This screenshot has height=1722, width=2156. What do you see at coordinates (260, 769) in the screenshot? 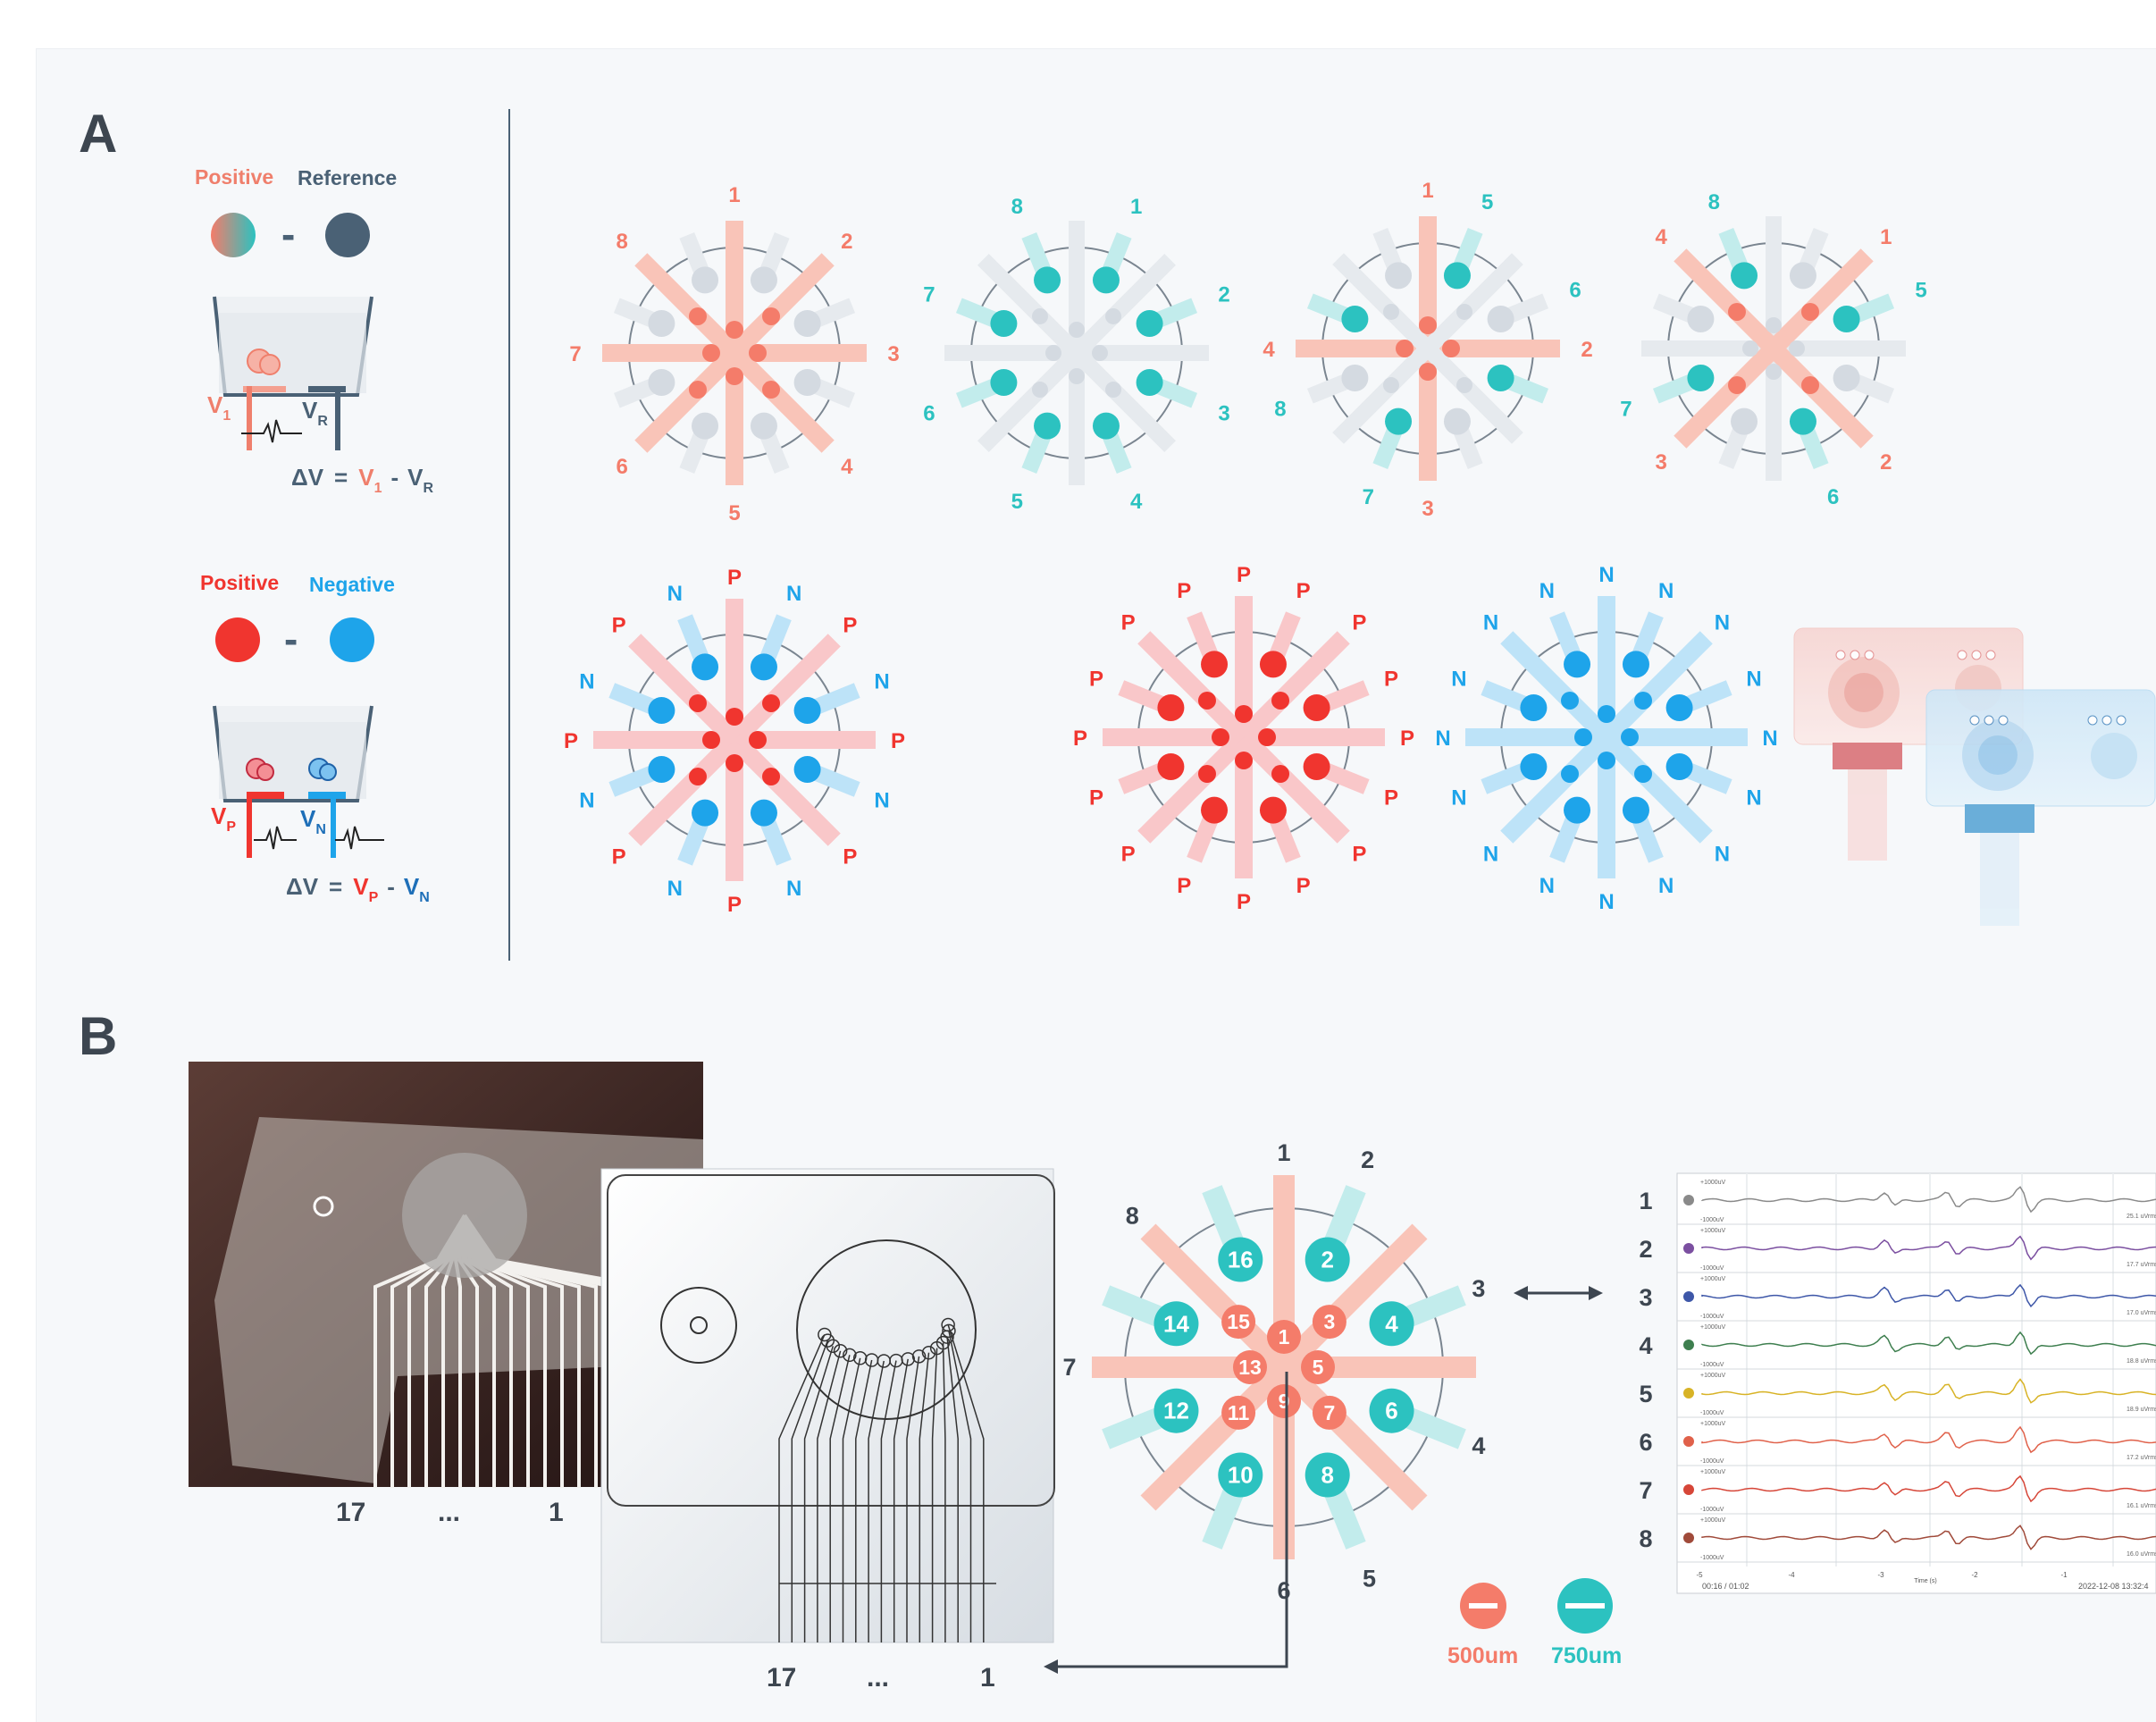
I see `heart-icon-positive` at bounding box center [260, 769].